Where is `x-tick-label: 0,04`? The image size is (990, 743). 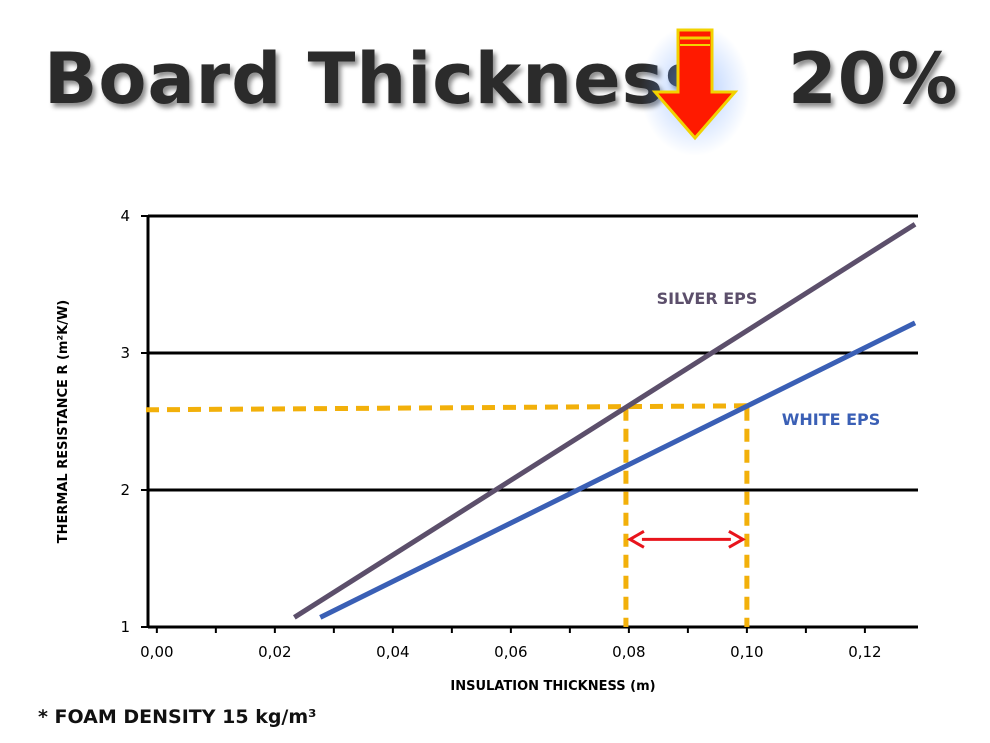 x-tick-label: 0,04 is located at coordinates (392, 652).